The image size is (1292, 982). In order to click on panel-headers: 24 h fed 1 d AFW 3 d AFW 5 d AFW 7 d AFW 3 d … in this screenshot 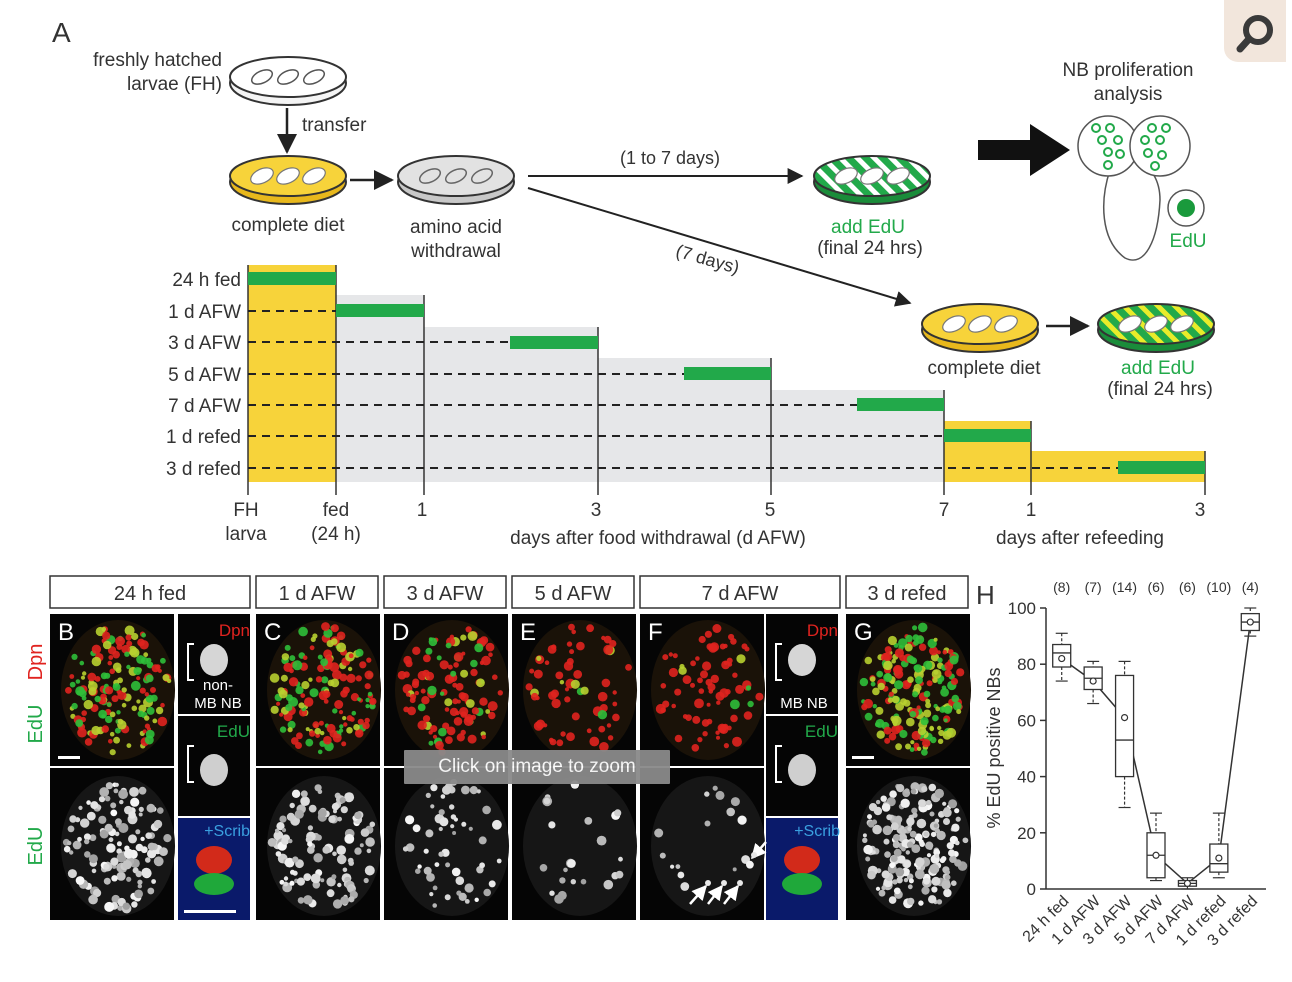, I will do `click(509, 592)`.